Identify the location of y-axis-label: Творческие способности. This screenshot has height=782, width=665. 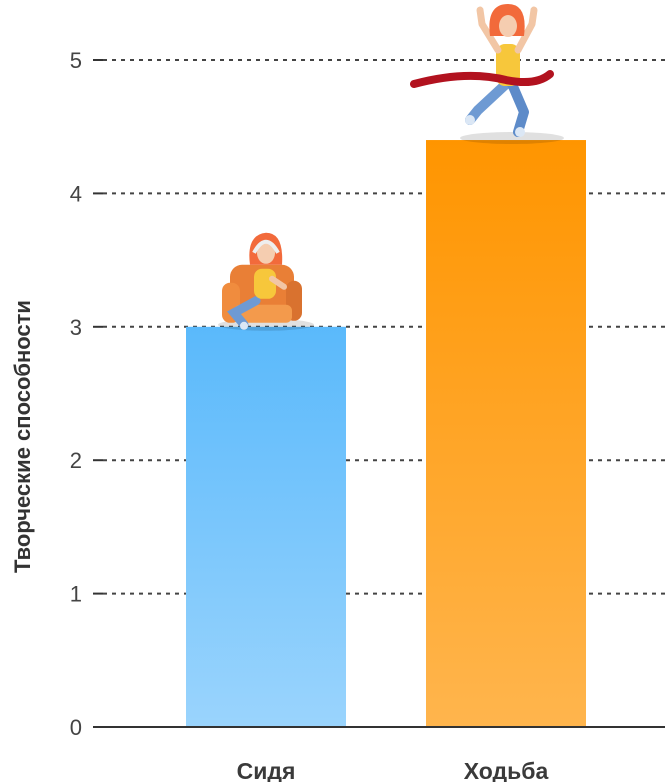
(22, 436).